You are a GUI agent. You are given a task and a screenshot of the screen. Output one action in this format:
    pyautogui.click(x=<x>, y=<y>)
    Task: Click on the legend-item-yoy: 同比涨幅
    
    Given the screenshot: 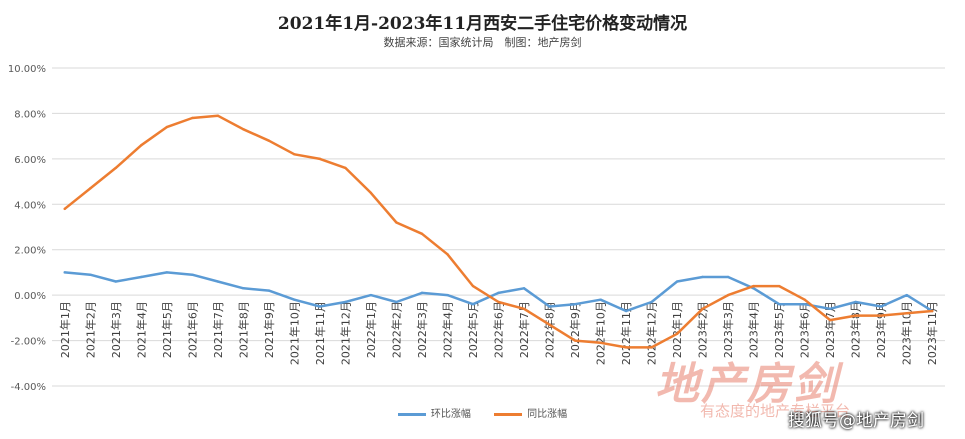 What is the action you would take?
    pyautogui.click(x=530, y=412)
    